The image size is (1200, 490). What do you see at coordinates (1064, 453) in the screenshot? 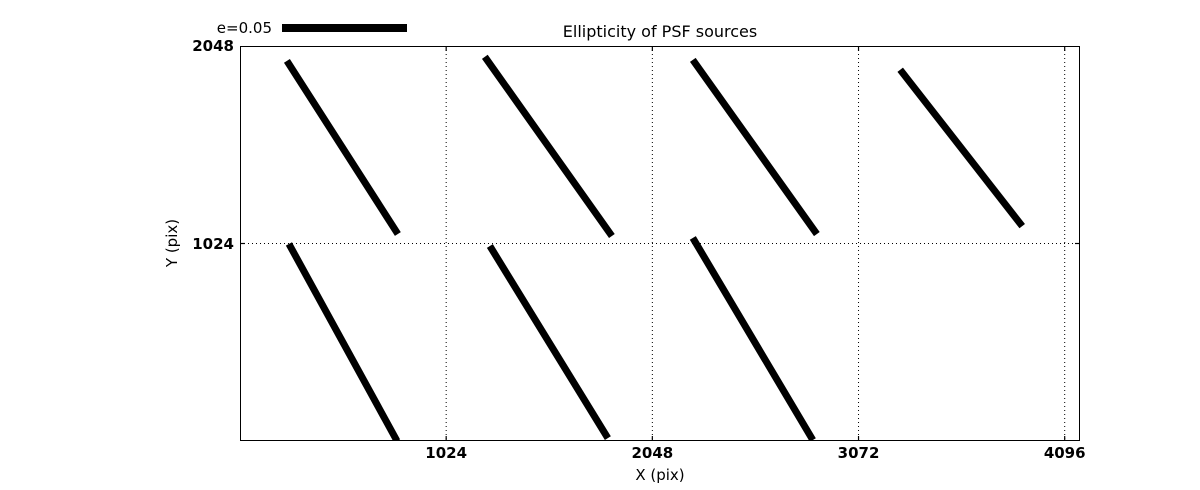
I see `x-tick-label: 4096` at bounding box center [1064, 453].